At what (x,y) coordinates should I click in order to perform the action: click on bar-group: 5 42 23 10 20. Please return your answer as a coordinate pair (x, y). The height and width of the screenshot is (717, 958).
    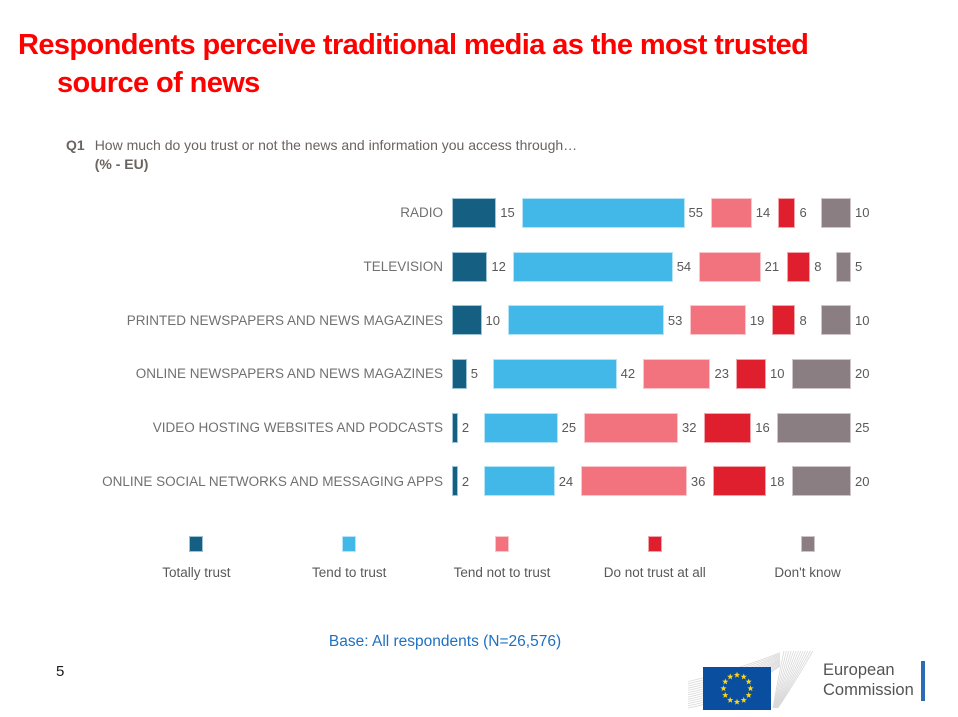
    Looking at the image, I should click on (664, 373).